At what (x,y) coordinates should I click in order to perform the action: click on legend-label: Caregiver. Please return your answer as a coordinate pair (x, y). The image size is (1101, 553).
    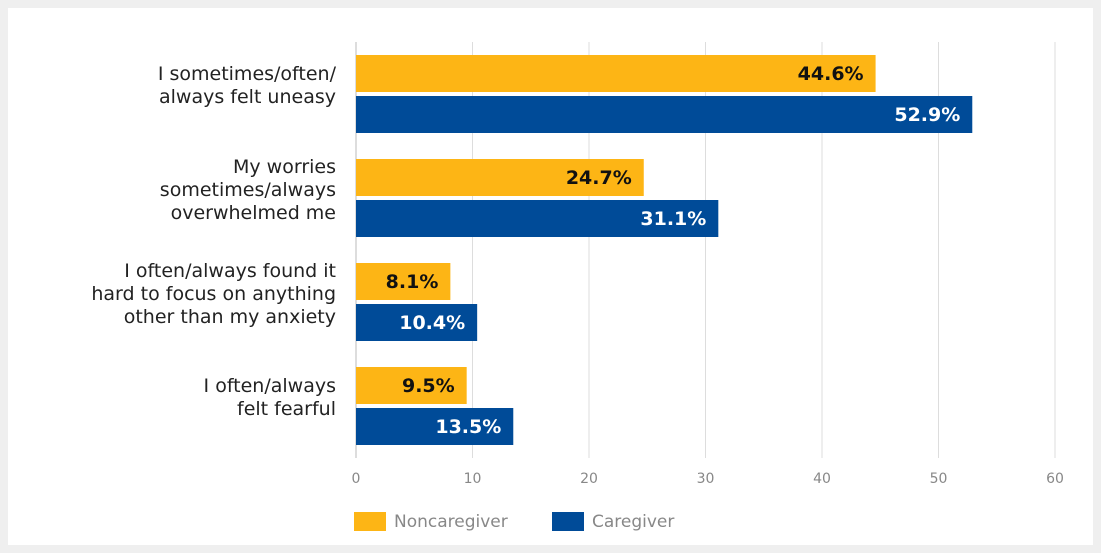
    Looking at the image, I should click on (633, 522).